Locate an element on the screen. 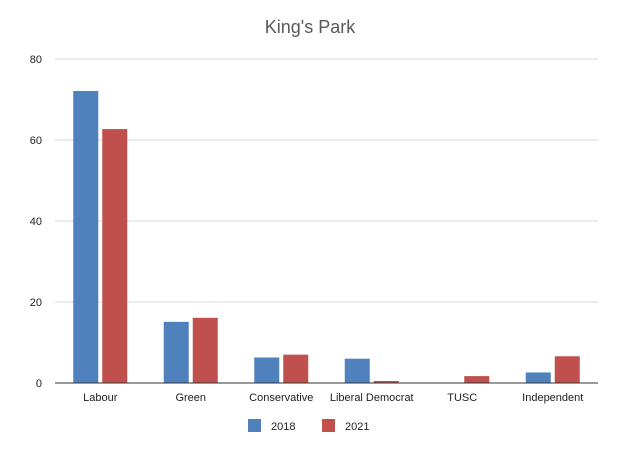  bar-2021-green is located at coordinates (205, 350).